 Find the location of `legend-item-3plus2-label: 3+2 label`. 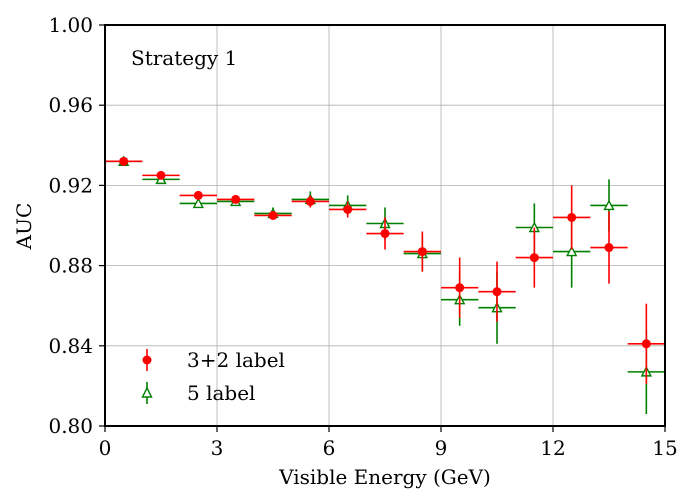

legend-item-3plus2-label: 3+2 label is located at coordinates (213, 360).